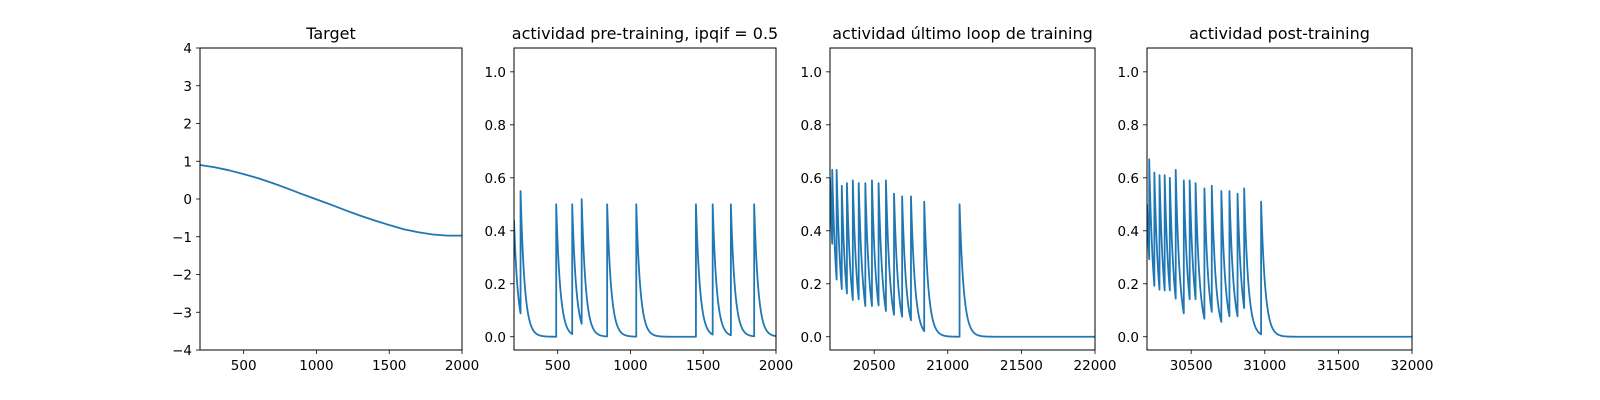  I want to click on x-tick-label: 31500, so click(1338, 366).